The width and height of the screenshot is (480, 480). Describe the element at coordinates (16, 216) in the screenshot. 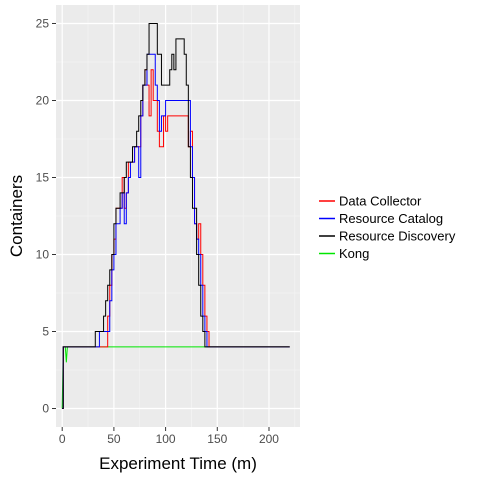

I see `y-axis-title: Containers` at that location.